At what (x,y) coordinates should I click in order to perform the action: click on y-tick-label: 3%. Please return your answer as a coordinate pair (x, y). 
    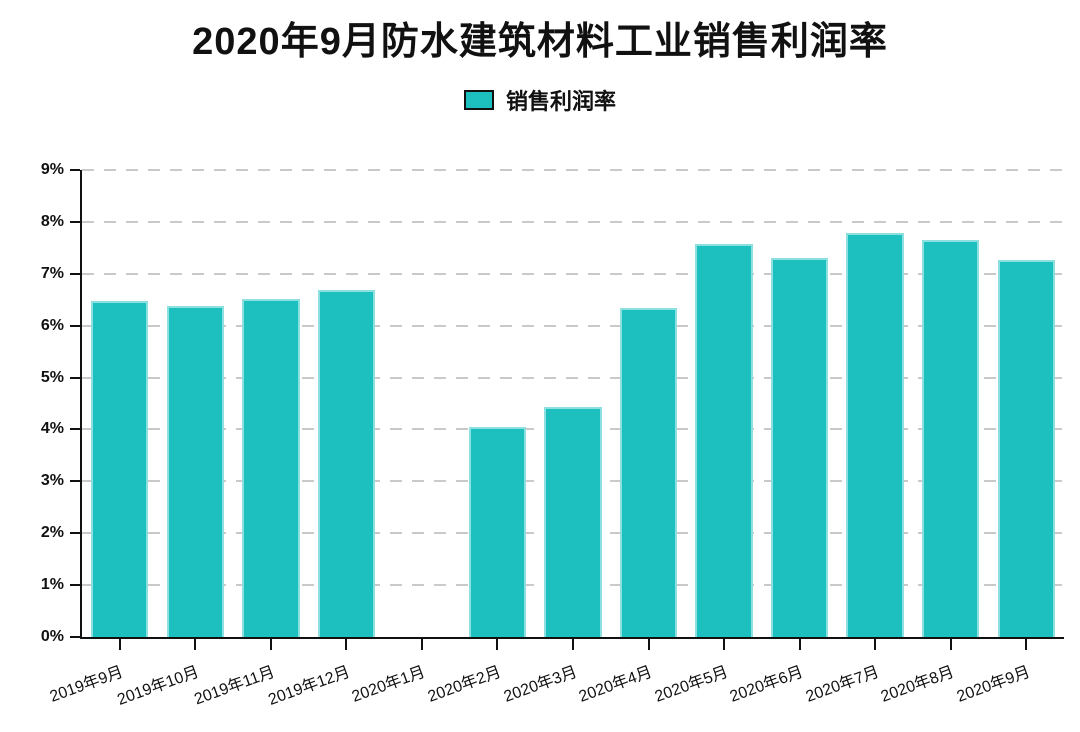
    Looking at the image, I should click on (52, 481).